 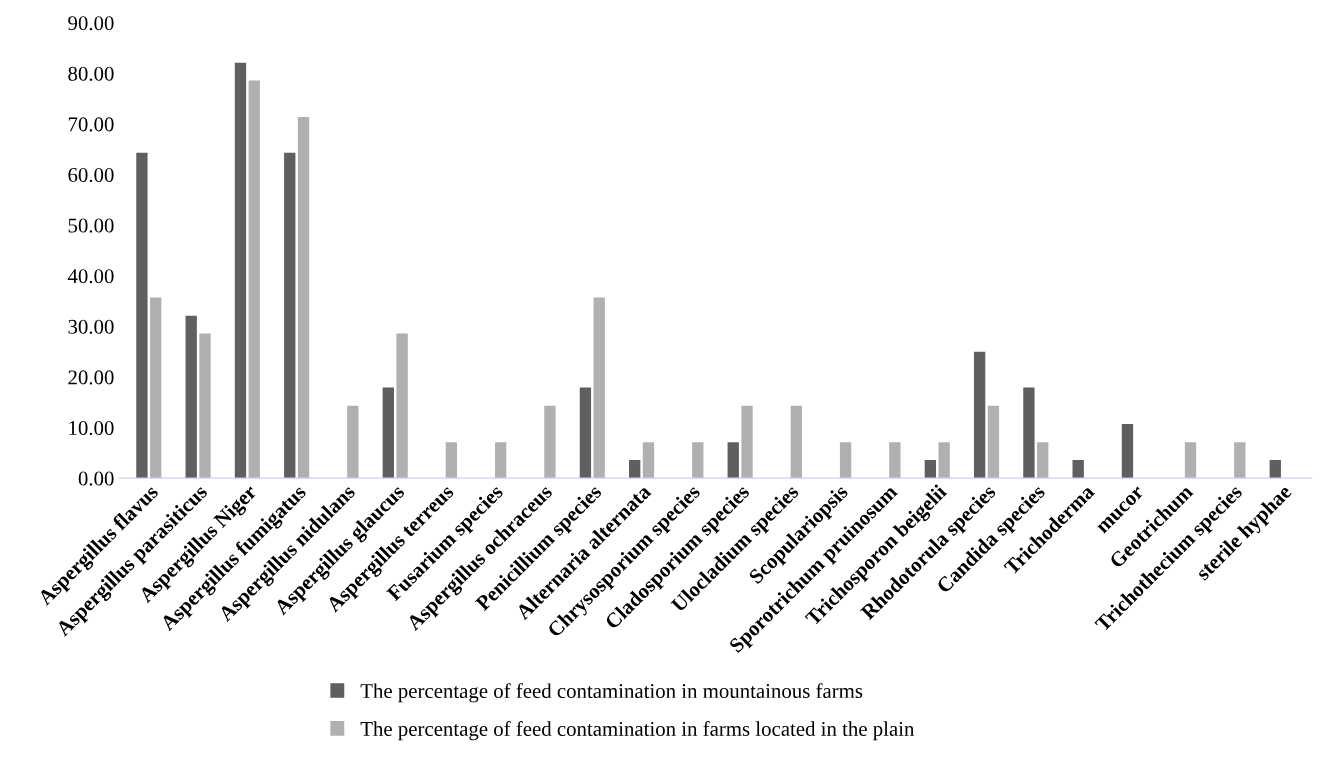 What do you see at coordinates (611, 693) in the screenshot?
I see `legend-label: The percentage of feed contamination in mountainous farms` at bounding box center [611, 693].